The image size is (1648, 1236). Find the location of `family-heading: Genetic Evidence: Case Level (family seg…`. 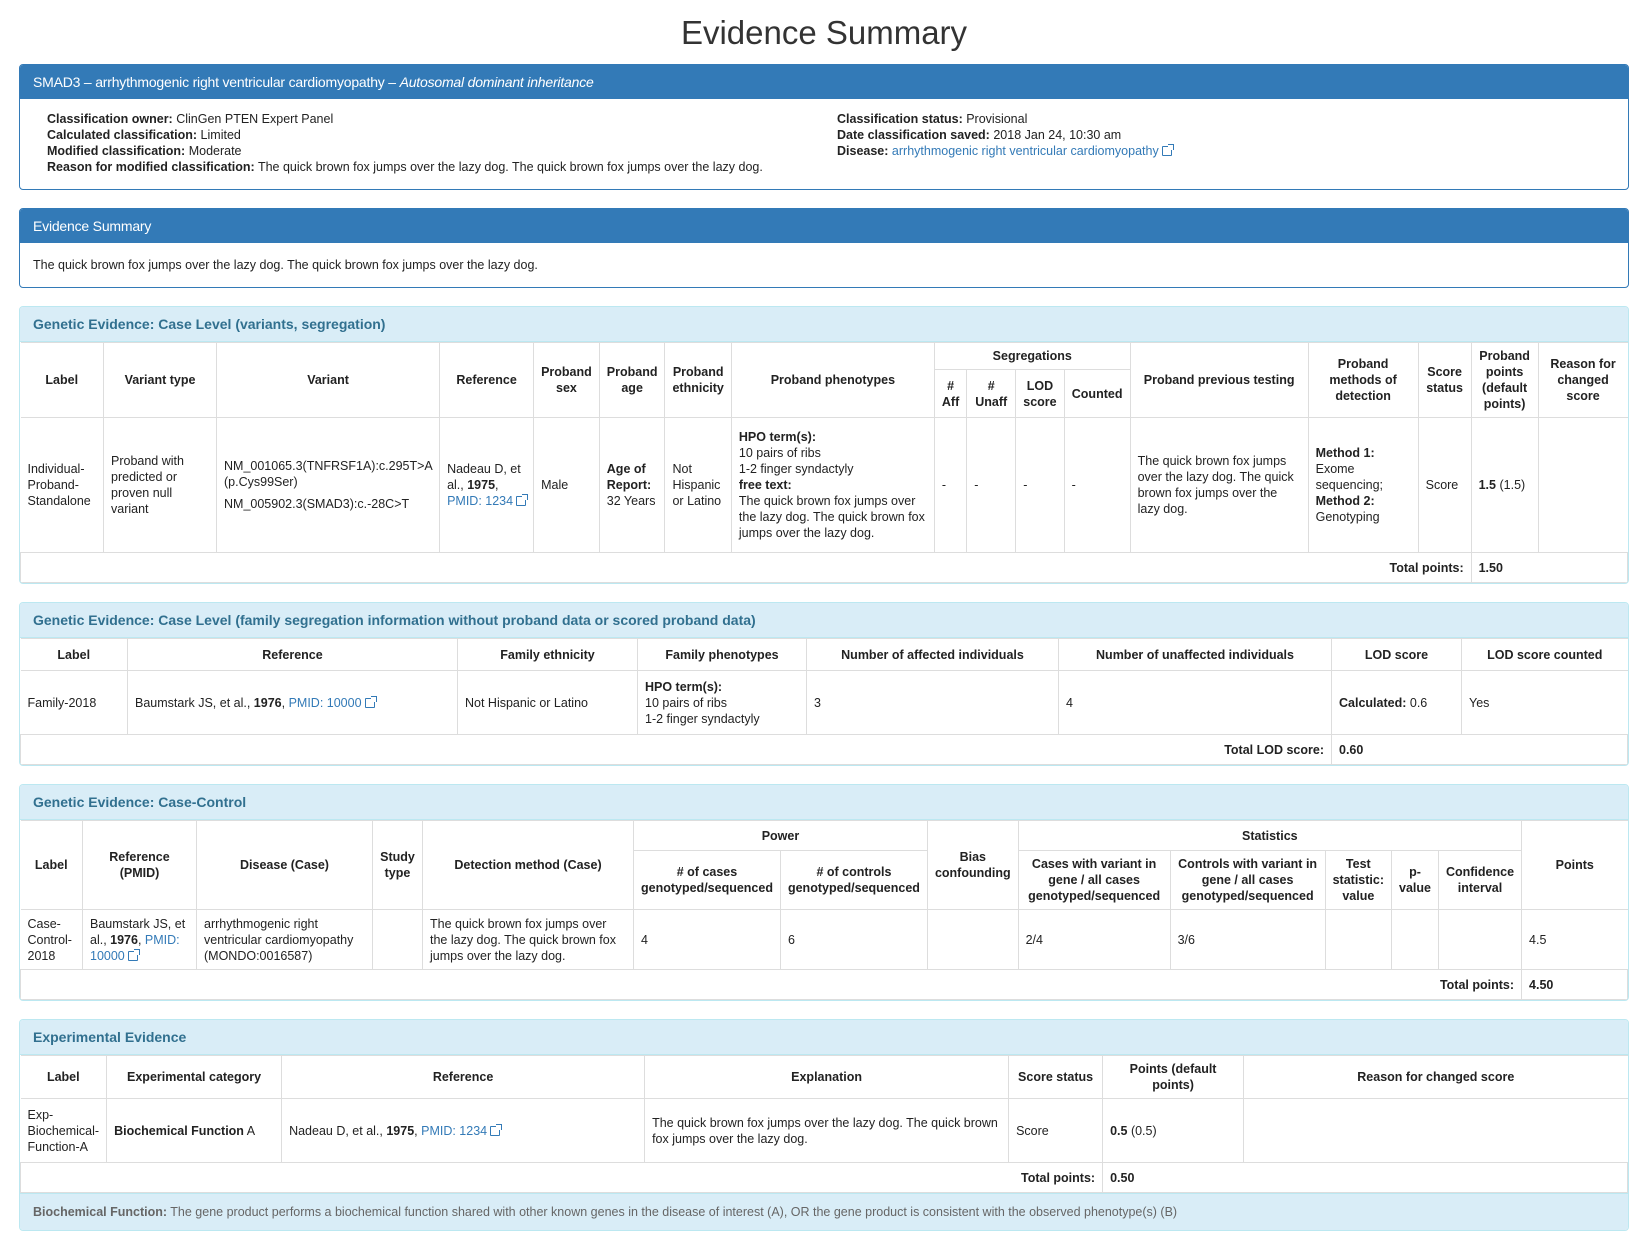

family-heading: Genetic Evidence: Case Level (family seg… is located at coordinates (824, 620).